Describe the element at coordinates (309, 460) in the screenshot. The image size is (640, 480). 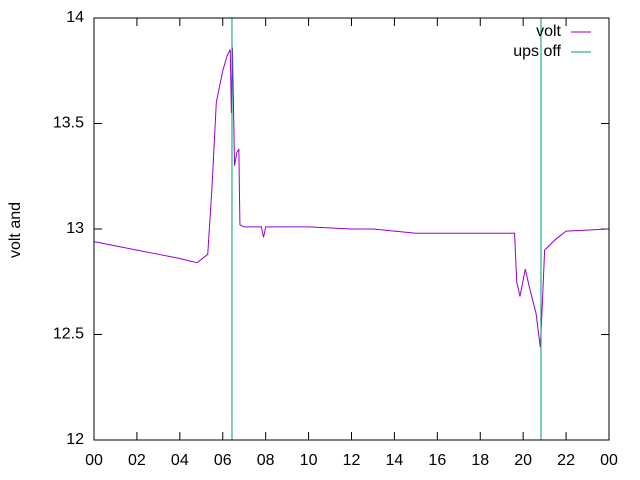
I see `x-tick-label: 10` at that location.